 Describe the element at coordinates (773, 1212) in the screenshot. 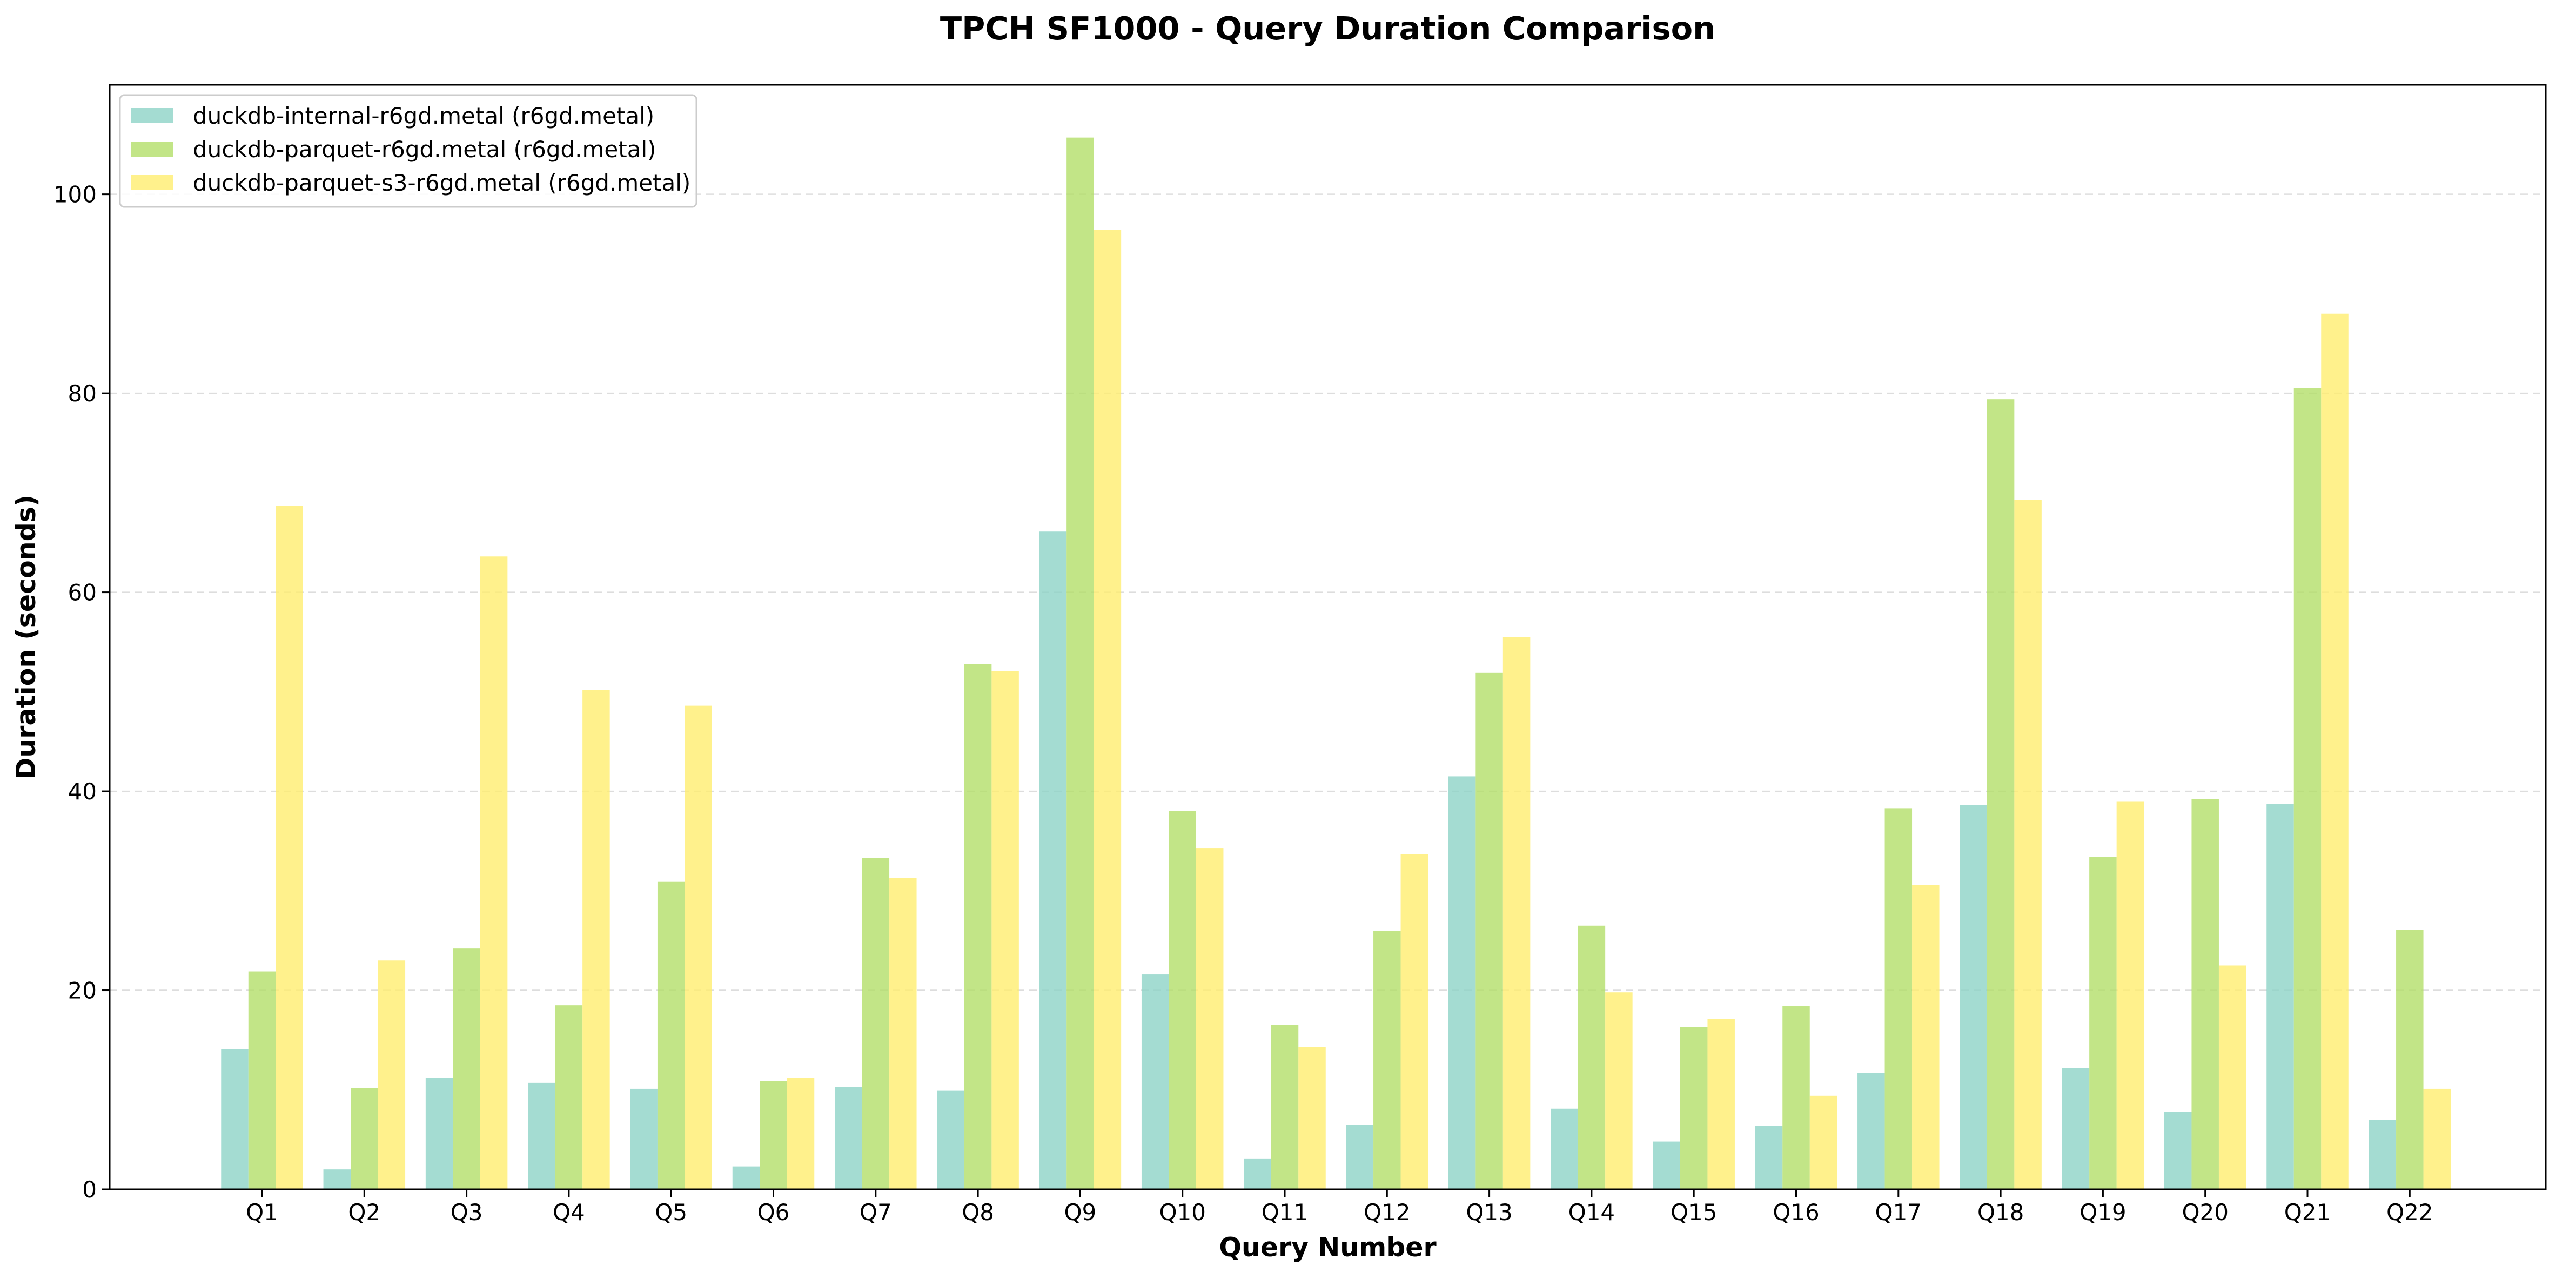

I see `x-tick-label: Q6` at that location.